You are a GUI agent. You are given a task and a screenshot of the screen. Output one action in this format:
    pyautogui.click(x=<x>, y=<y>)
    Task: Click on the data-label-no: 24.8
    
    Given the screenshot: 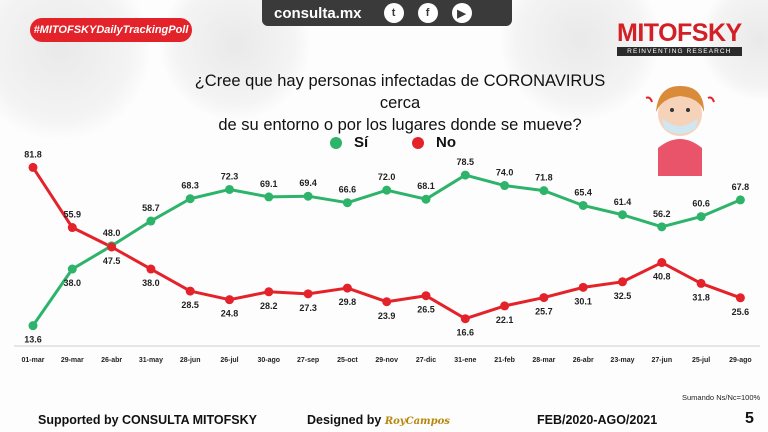 What is the action you would take?
    pyautogui.click(x=230, y=314)
    